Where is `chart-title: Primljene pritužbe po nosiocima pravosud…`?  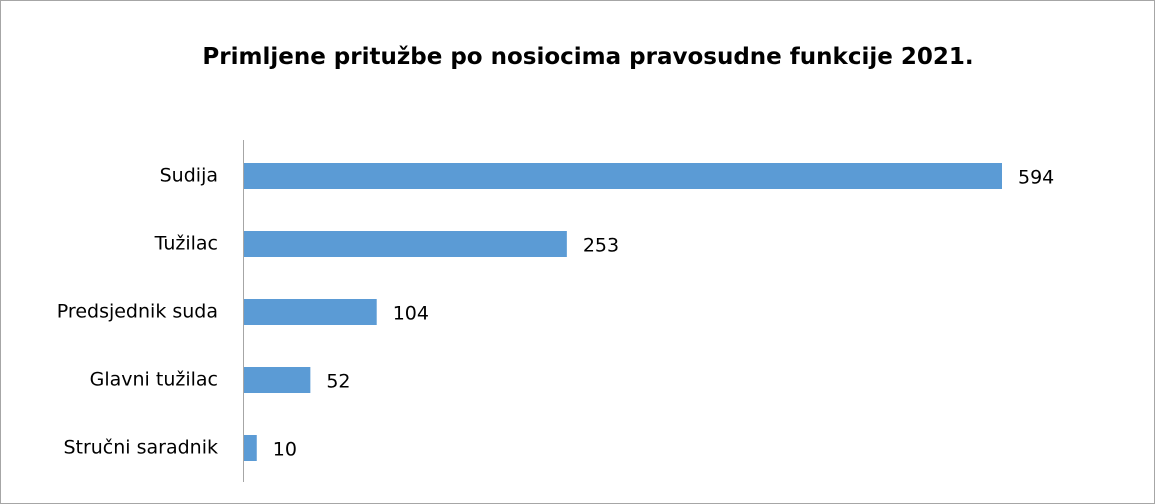
chart-title: Primljene pritužbe po nosiocima pravosud… is located at coordinates (588, 57).